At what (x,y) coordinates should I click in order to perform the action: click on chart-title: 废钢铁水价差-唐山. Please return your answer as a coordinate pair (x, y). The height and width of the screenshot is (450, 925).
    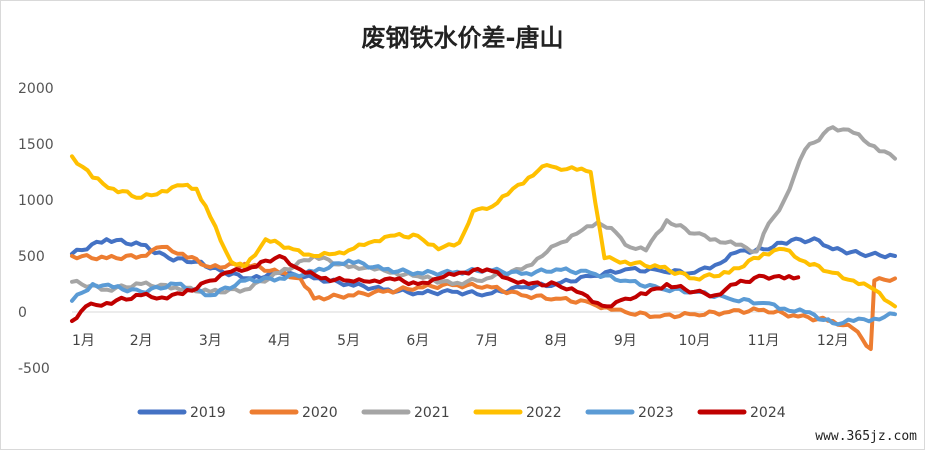
    Looking at the image, I should click on (462, 38).